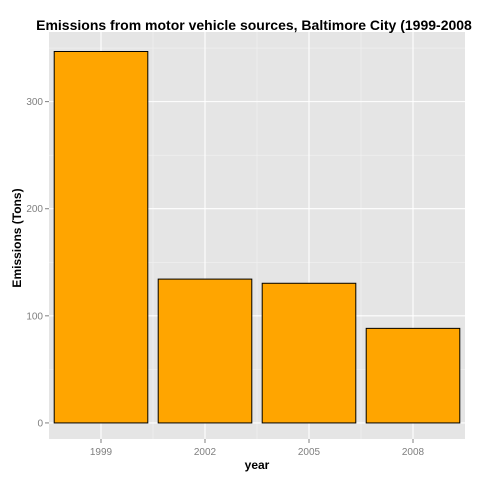 The image size is (480, 480). Describe the element at coordinates (37, 263) in the screenshot. I see `y-axis: 0 100 200 300` at that location.